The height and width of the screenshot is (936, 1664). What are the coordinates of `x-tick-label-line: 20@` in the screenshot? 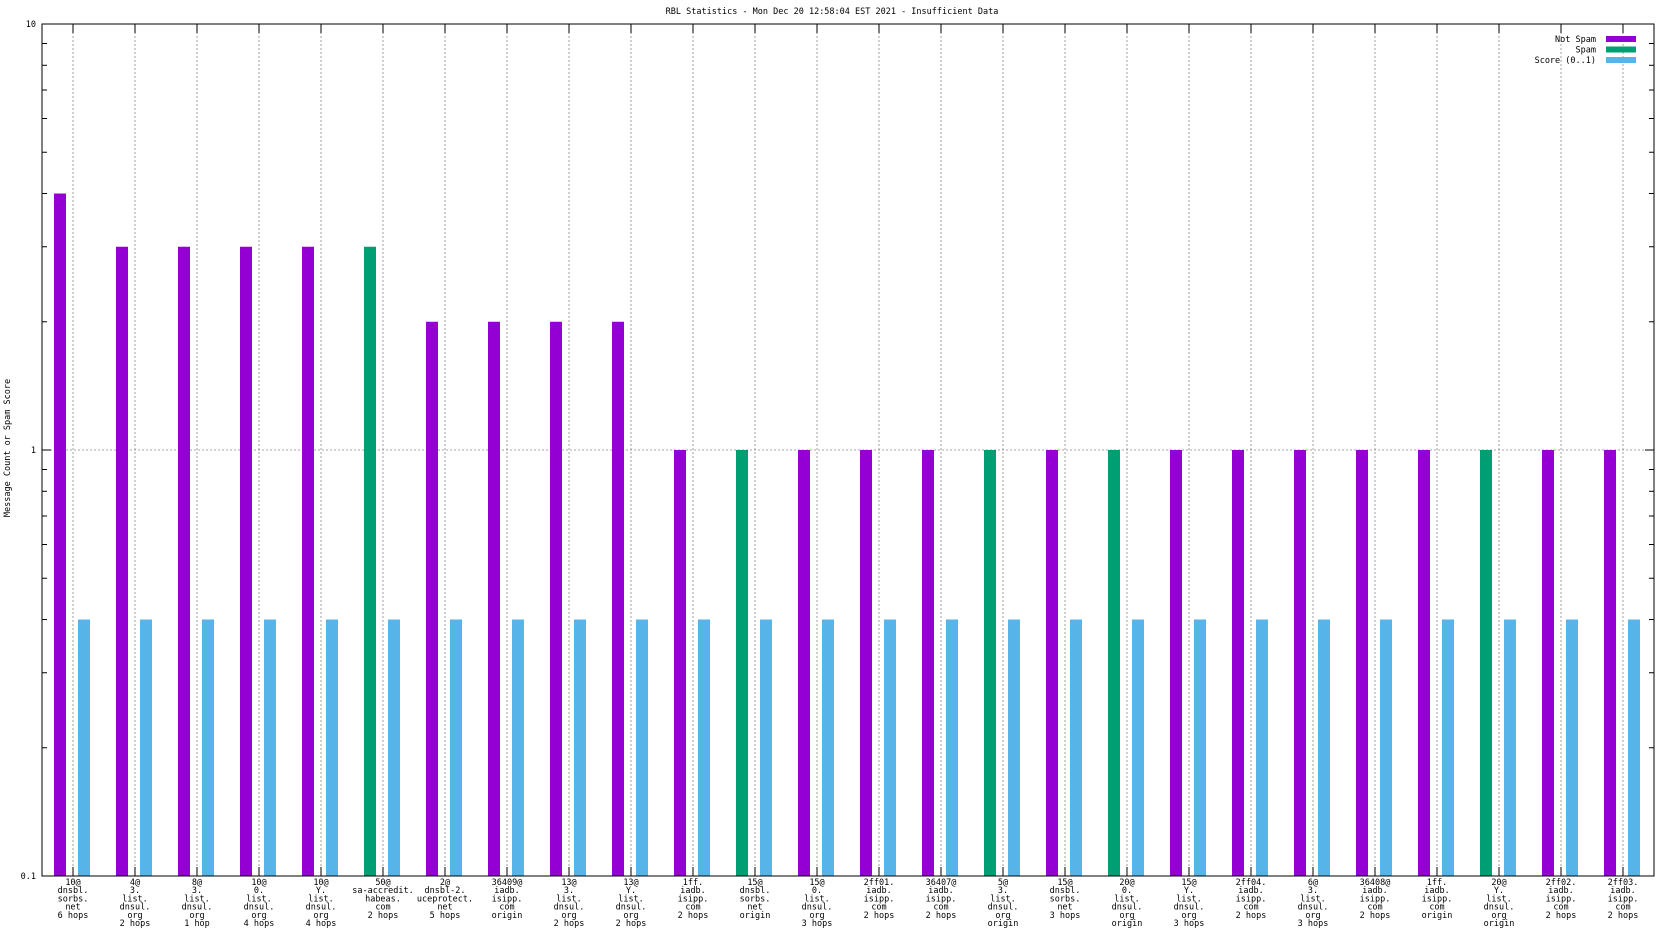 It's located at (1126, 883).